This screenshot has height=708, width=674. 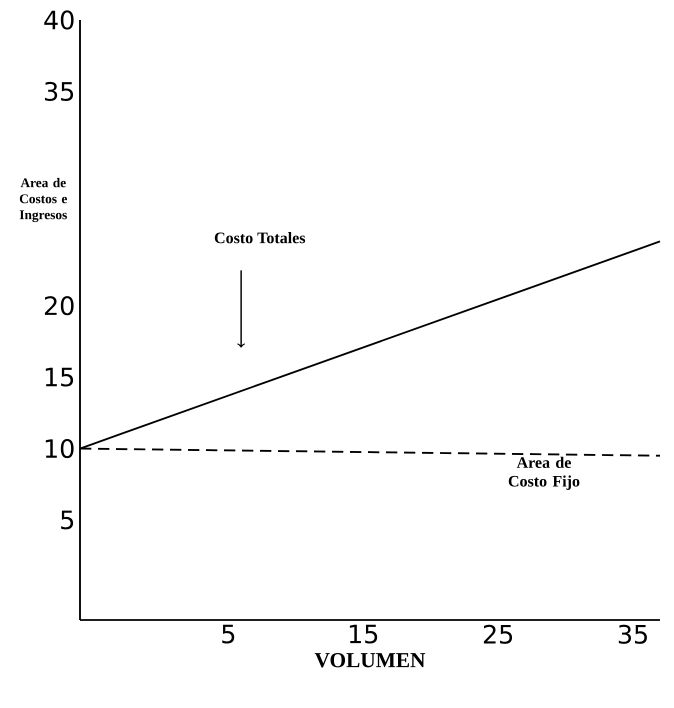 What do you see at coordinates (370, 660) in the screenshot?
I see `x-axis-title: VOLUMEN` at bounding box center [370, 660].